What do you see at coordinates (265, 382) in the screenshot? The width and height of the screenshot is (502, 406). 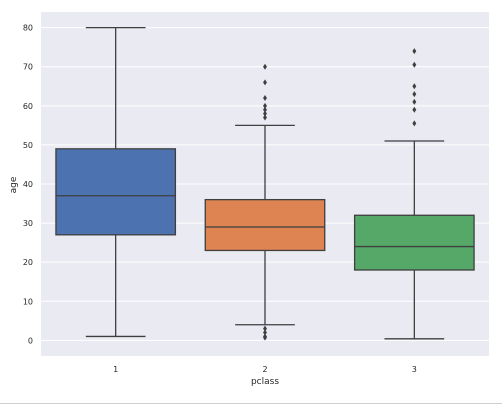 I see `x-axis-label: pclass` at bounding box center [265, 382].